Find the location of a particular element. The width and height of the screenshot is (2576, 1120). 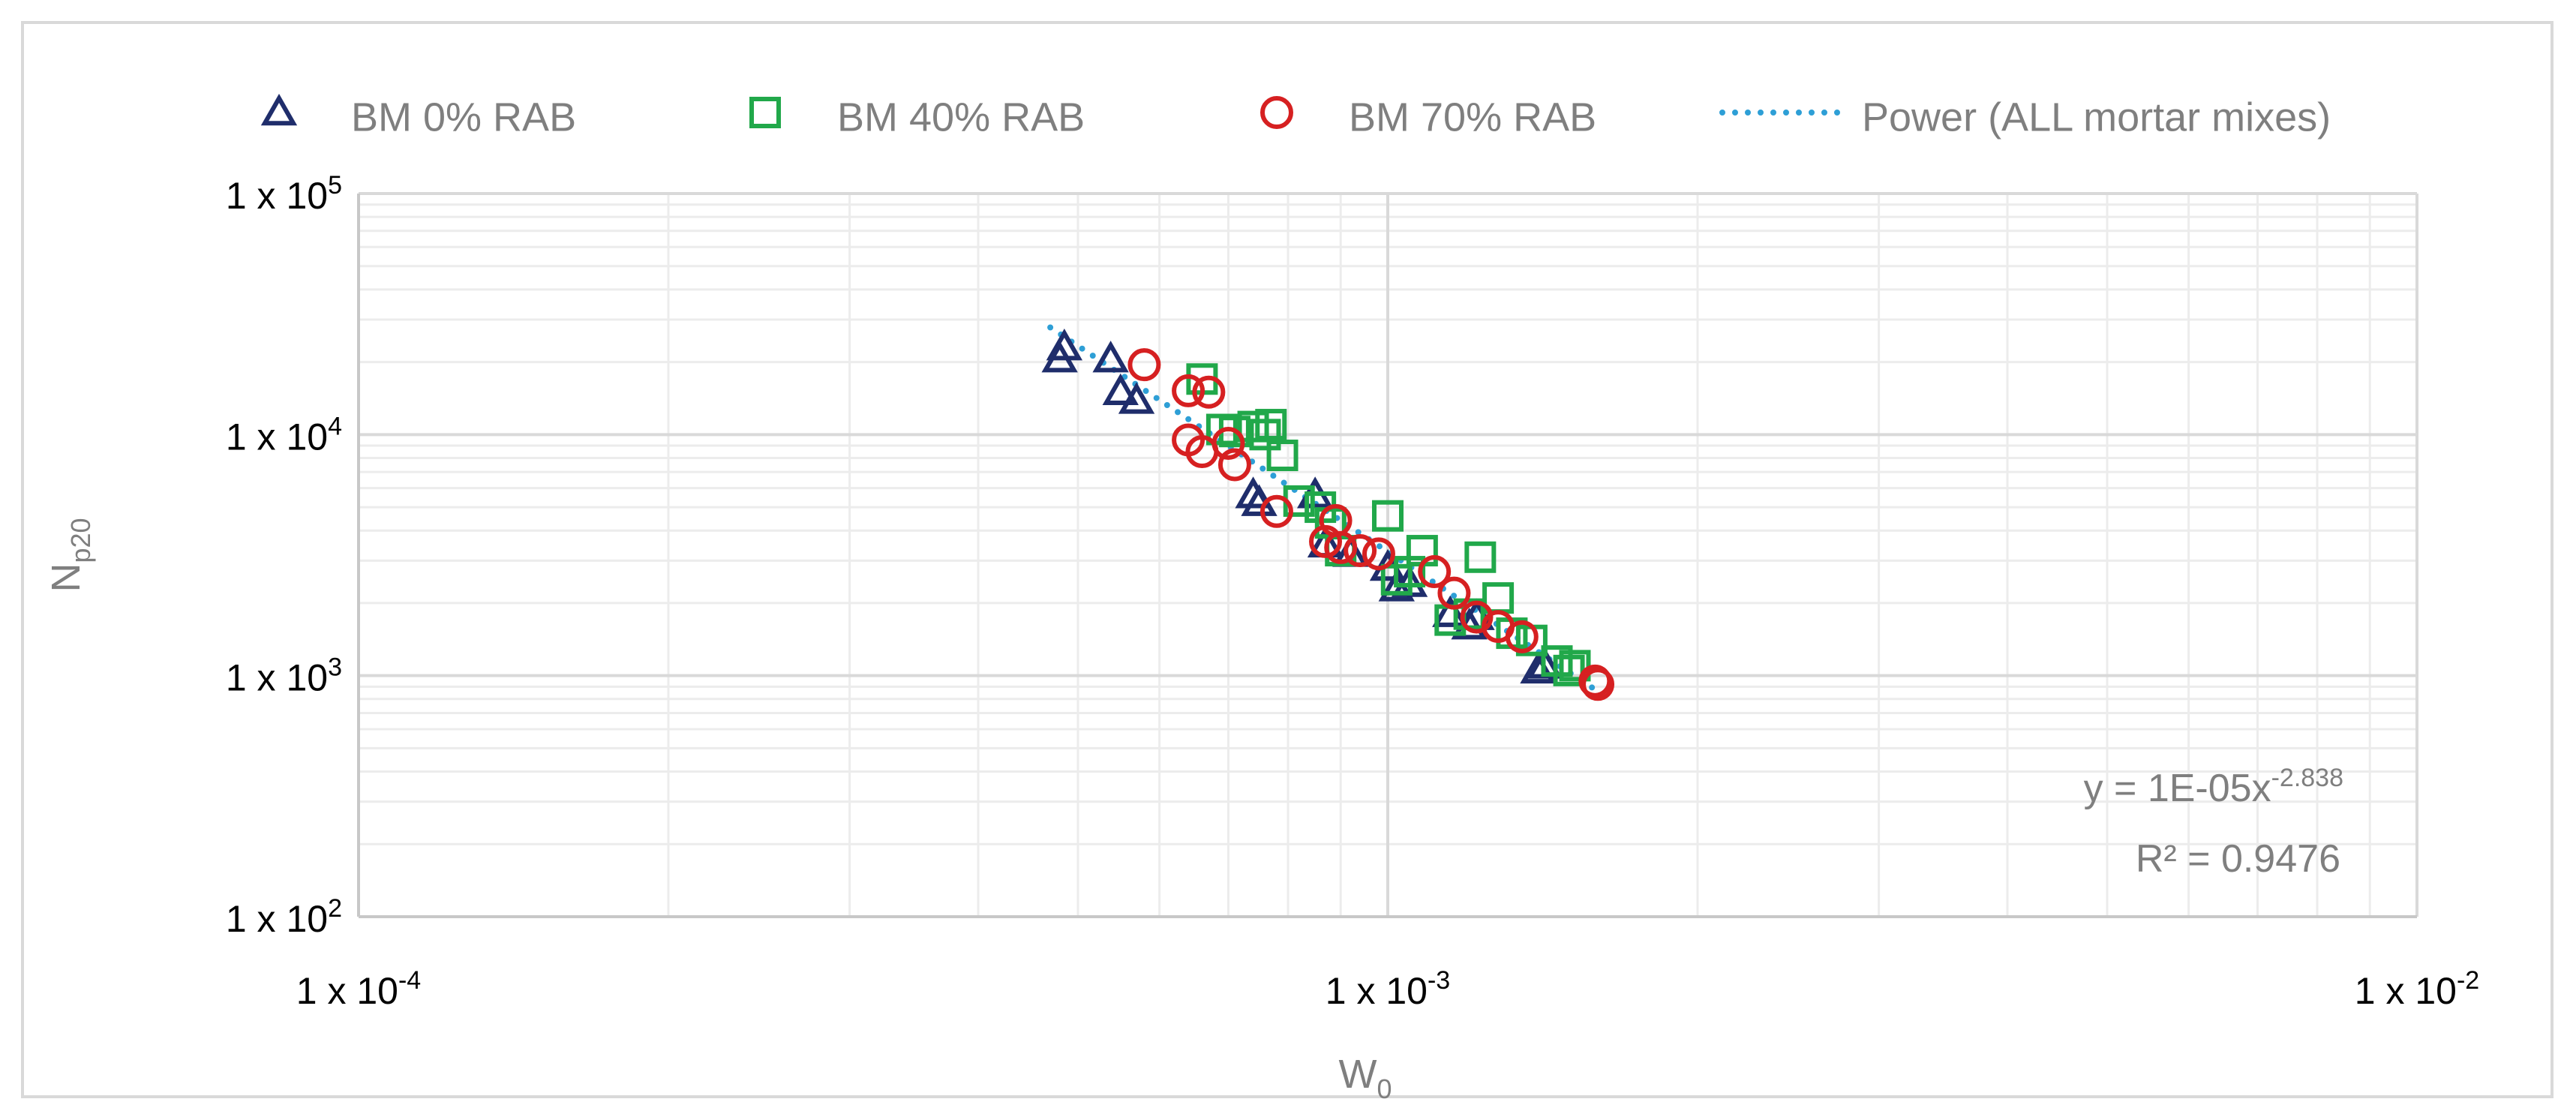

x-tick-label: 1 x 10⁻³ is located at coordinates (1388, 989).